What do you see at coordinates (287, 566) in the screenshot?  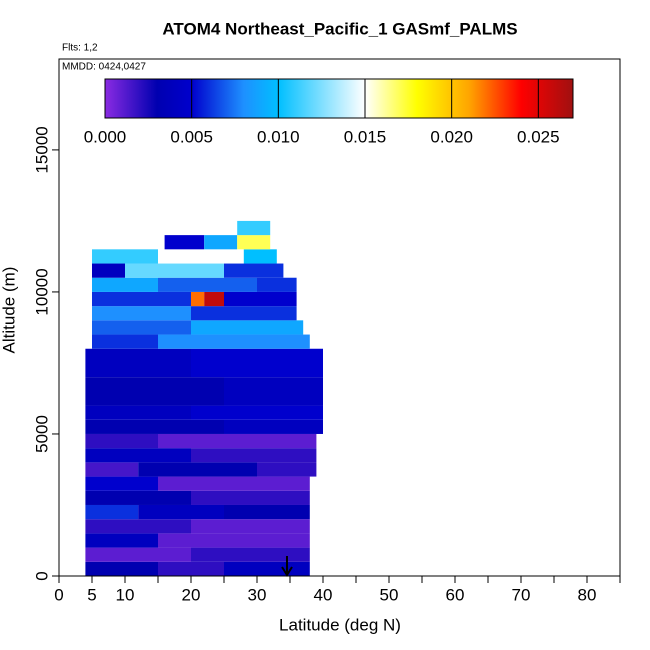 I see `flight-arrow` at bounding box center [287, 566].